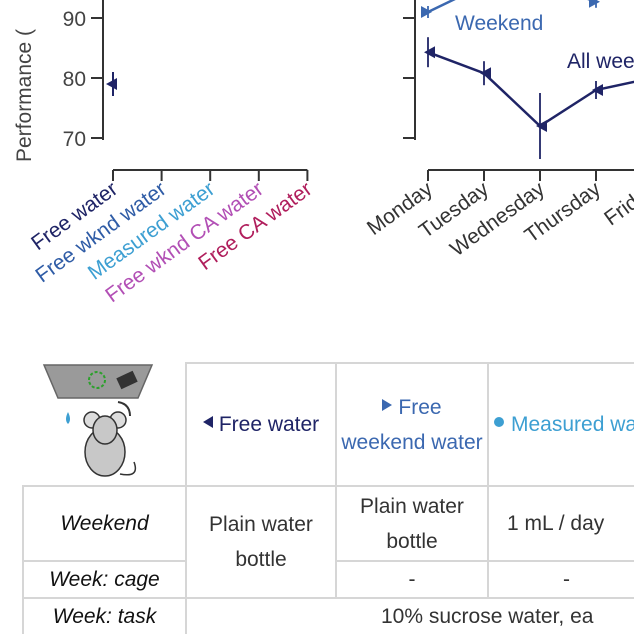 The height and width of the screenshot is (634, 634). I want to click on series-line, so click(512, 7).